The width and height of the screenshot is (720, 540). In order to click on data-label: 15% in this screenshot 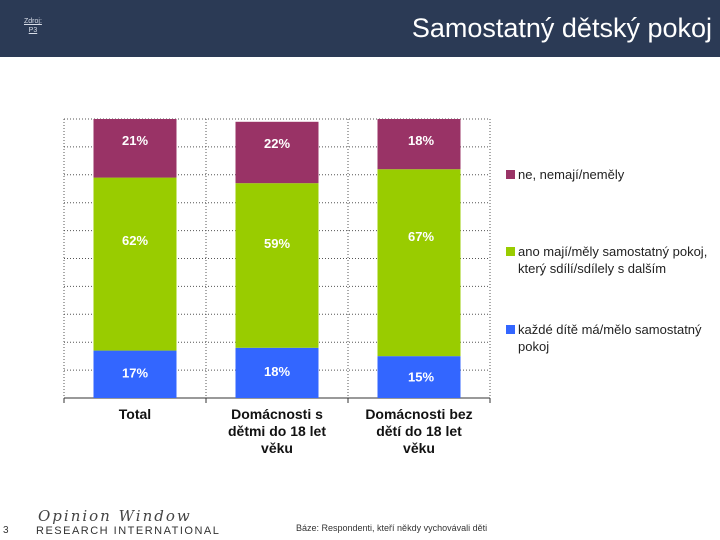, I will do `click(421, 377)`.